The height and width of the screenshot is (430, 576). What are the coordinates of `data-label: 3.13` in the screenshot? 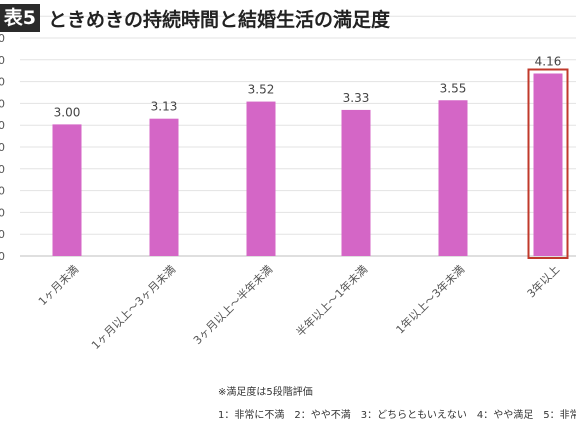 It's located at (164, 107).